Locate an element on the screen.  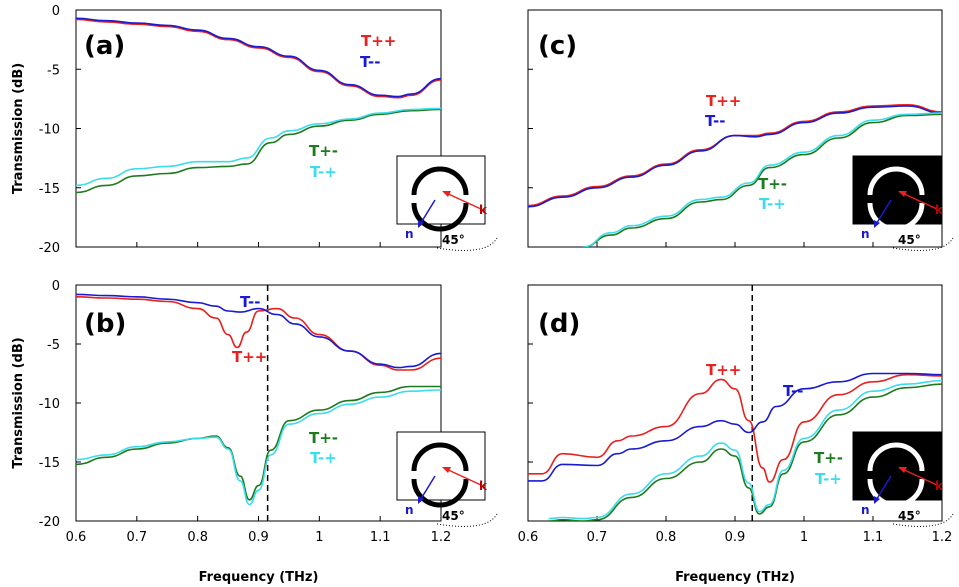
panel-label: (c) is located at coordinates (557, 46).